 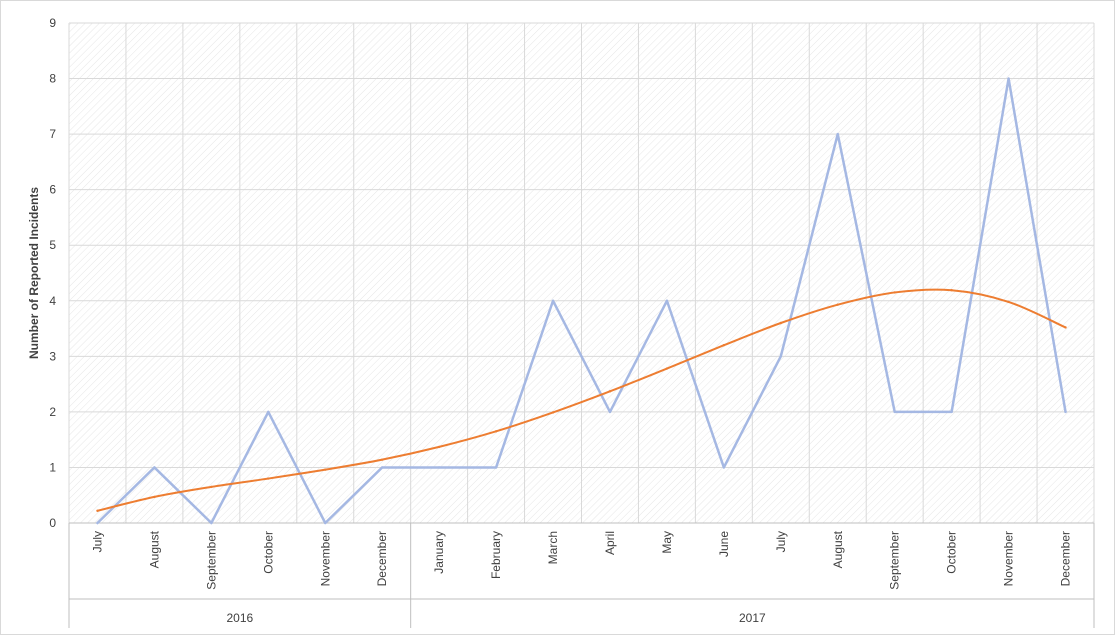 I want to click on y-tick-label: 7, so click(x=52, y=134).